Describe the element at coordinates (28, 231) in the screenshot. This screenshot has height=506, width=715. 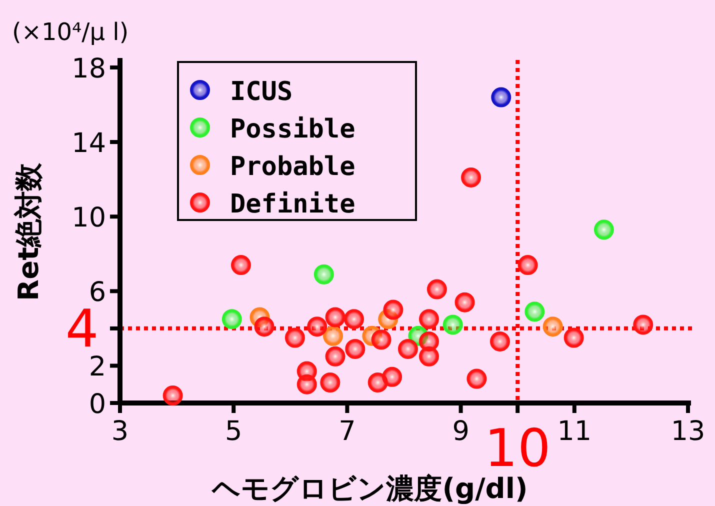
I see `y-axis-title: Ret絶対数` at that location.